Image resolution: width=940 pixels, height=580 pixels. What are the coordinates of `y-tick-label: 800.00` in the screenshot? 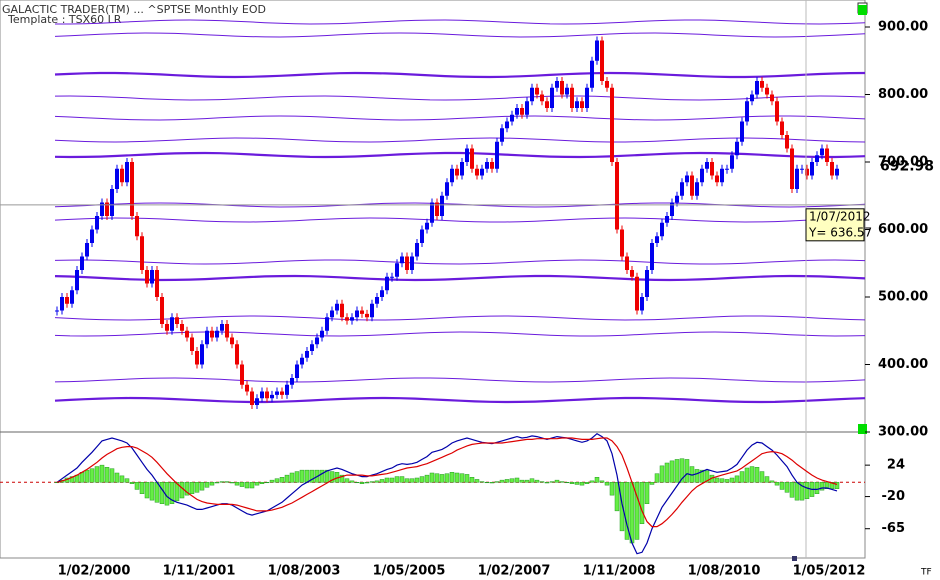 It's located at (903, 94).